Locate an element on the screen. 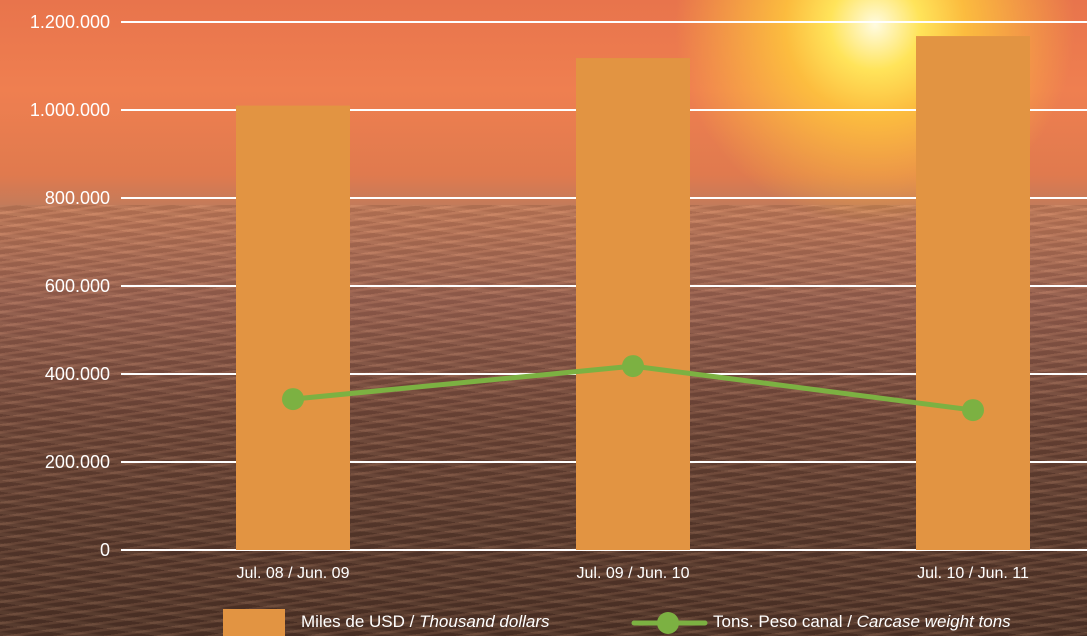 The image size is (1087, 636). y-tick-label: 0 is located at coordinates (105, 550).